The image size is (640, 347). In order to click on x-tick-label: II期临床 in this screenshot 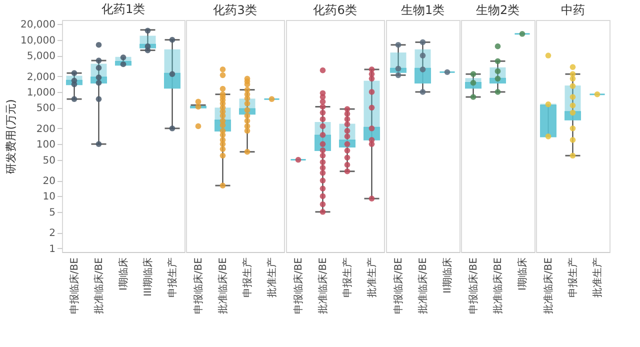, I will do `click(447, 276)`.